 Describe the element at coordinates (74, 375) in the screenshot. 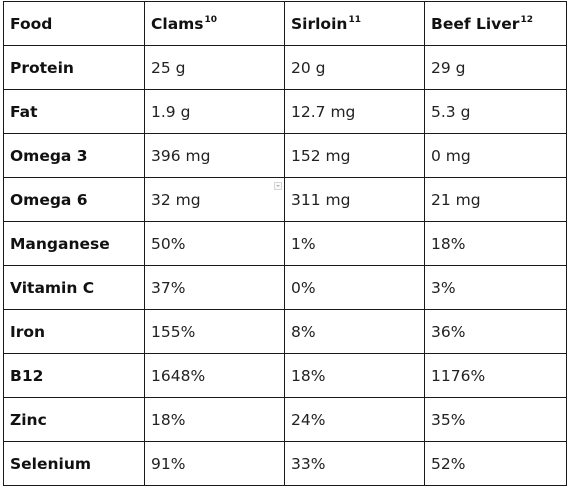

I see `row-label-b12: B12` at that location.